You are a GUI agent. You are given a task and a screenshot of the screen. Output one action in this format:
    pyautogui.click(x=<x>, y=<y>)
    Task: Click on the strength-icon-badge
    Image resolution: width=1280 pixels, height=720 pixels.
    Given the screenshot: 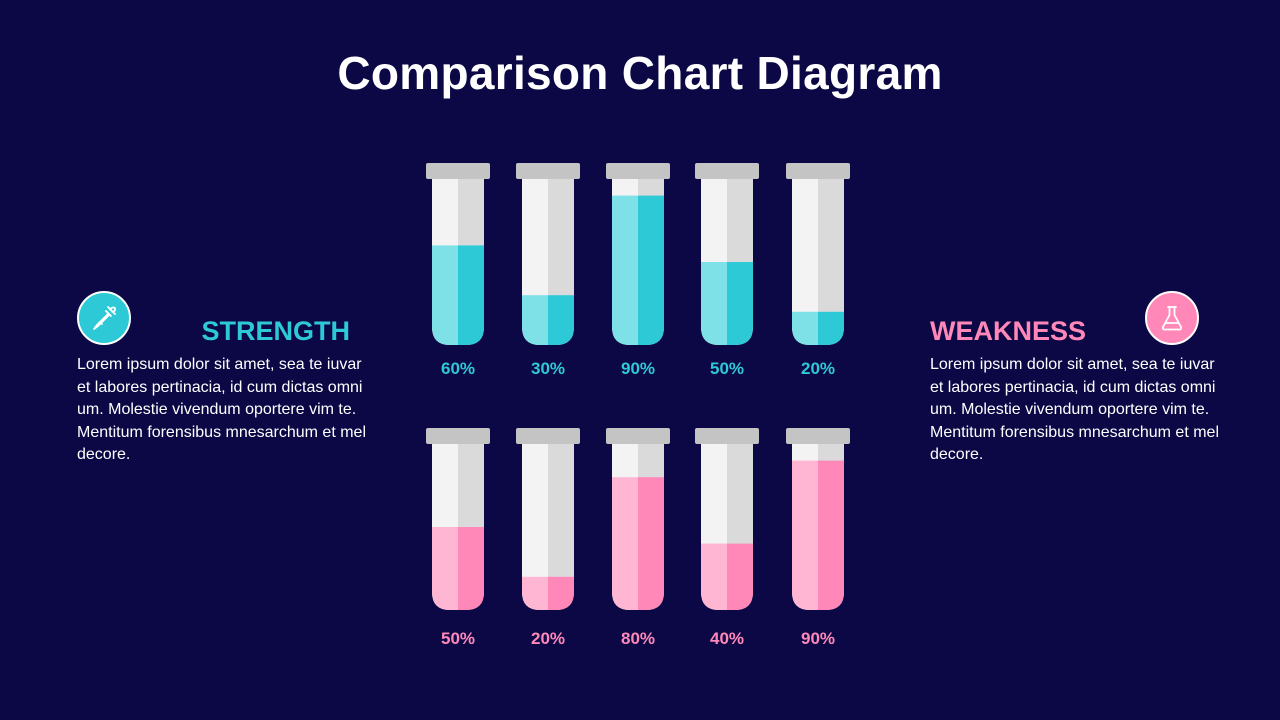 What is the action you would take?
    pyautogui.click(x=104, y=318)
    